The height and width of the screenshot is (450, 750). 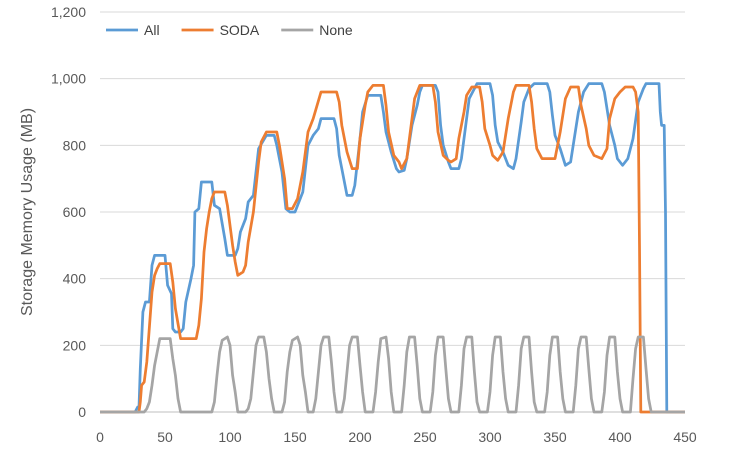 I want to click on x-tick-label: 200, so click(x=360, y=437).